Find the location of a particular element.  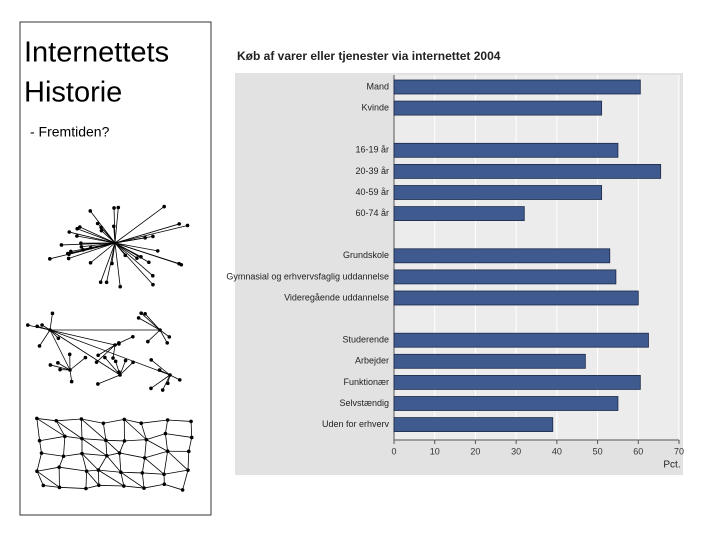

y-tick-label: Grundskole is located at coordinates (366, 255).